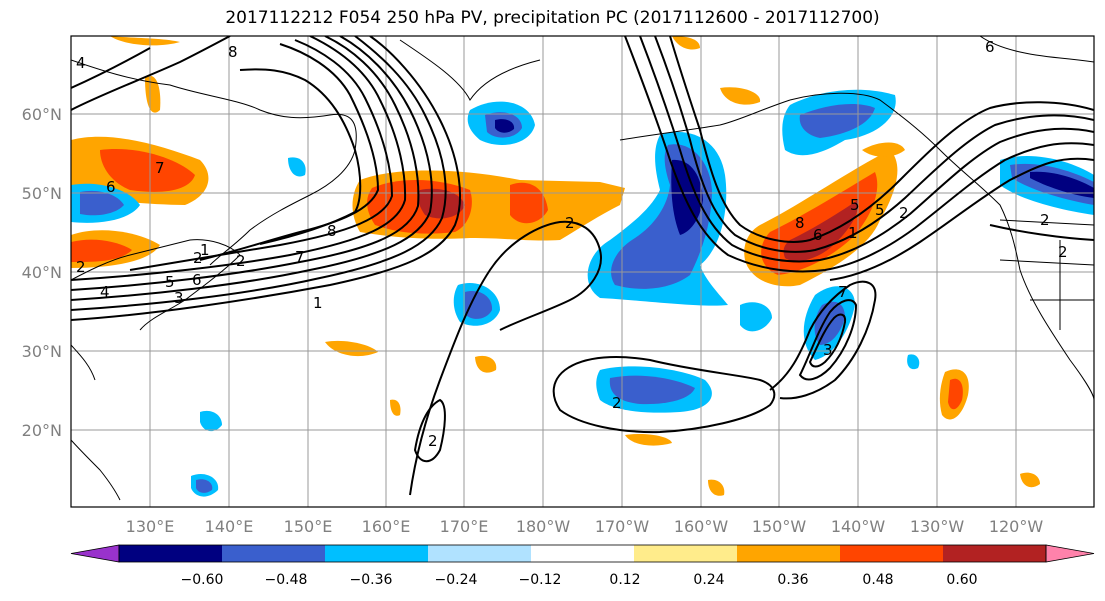 This screenshot has height=601, width=1105. What do you see at coordinates (1070, 553) in the screenshot?
I see `colorbar-extend-high` at bounding box center [1070, 553].